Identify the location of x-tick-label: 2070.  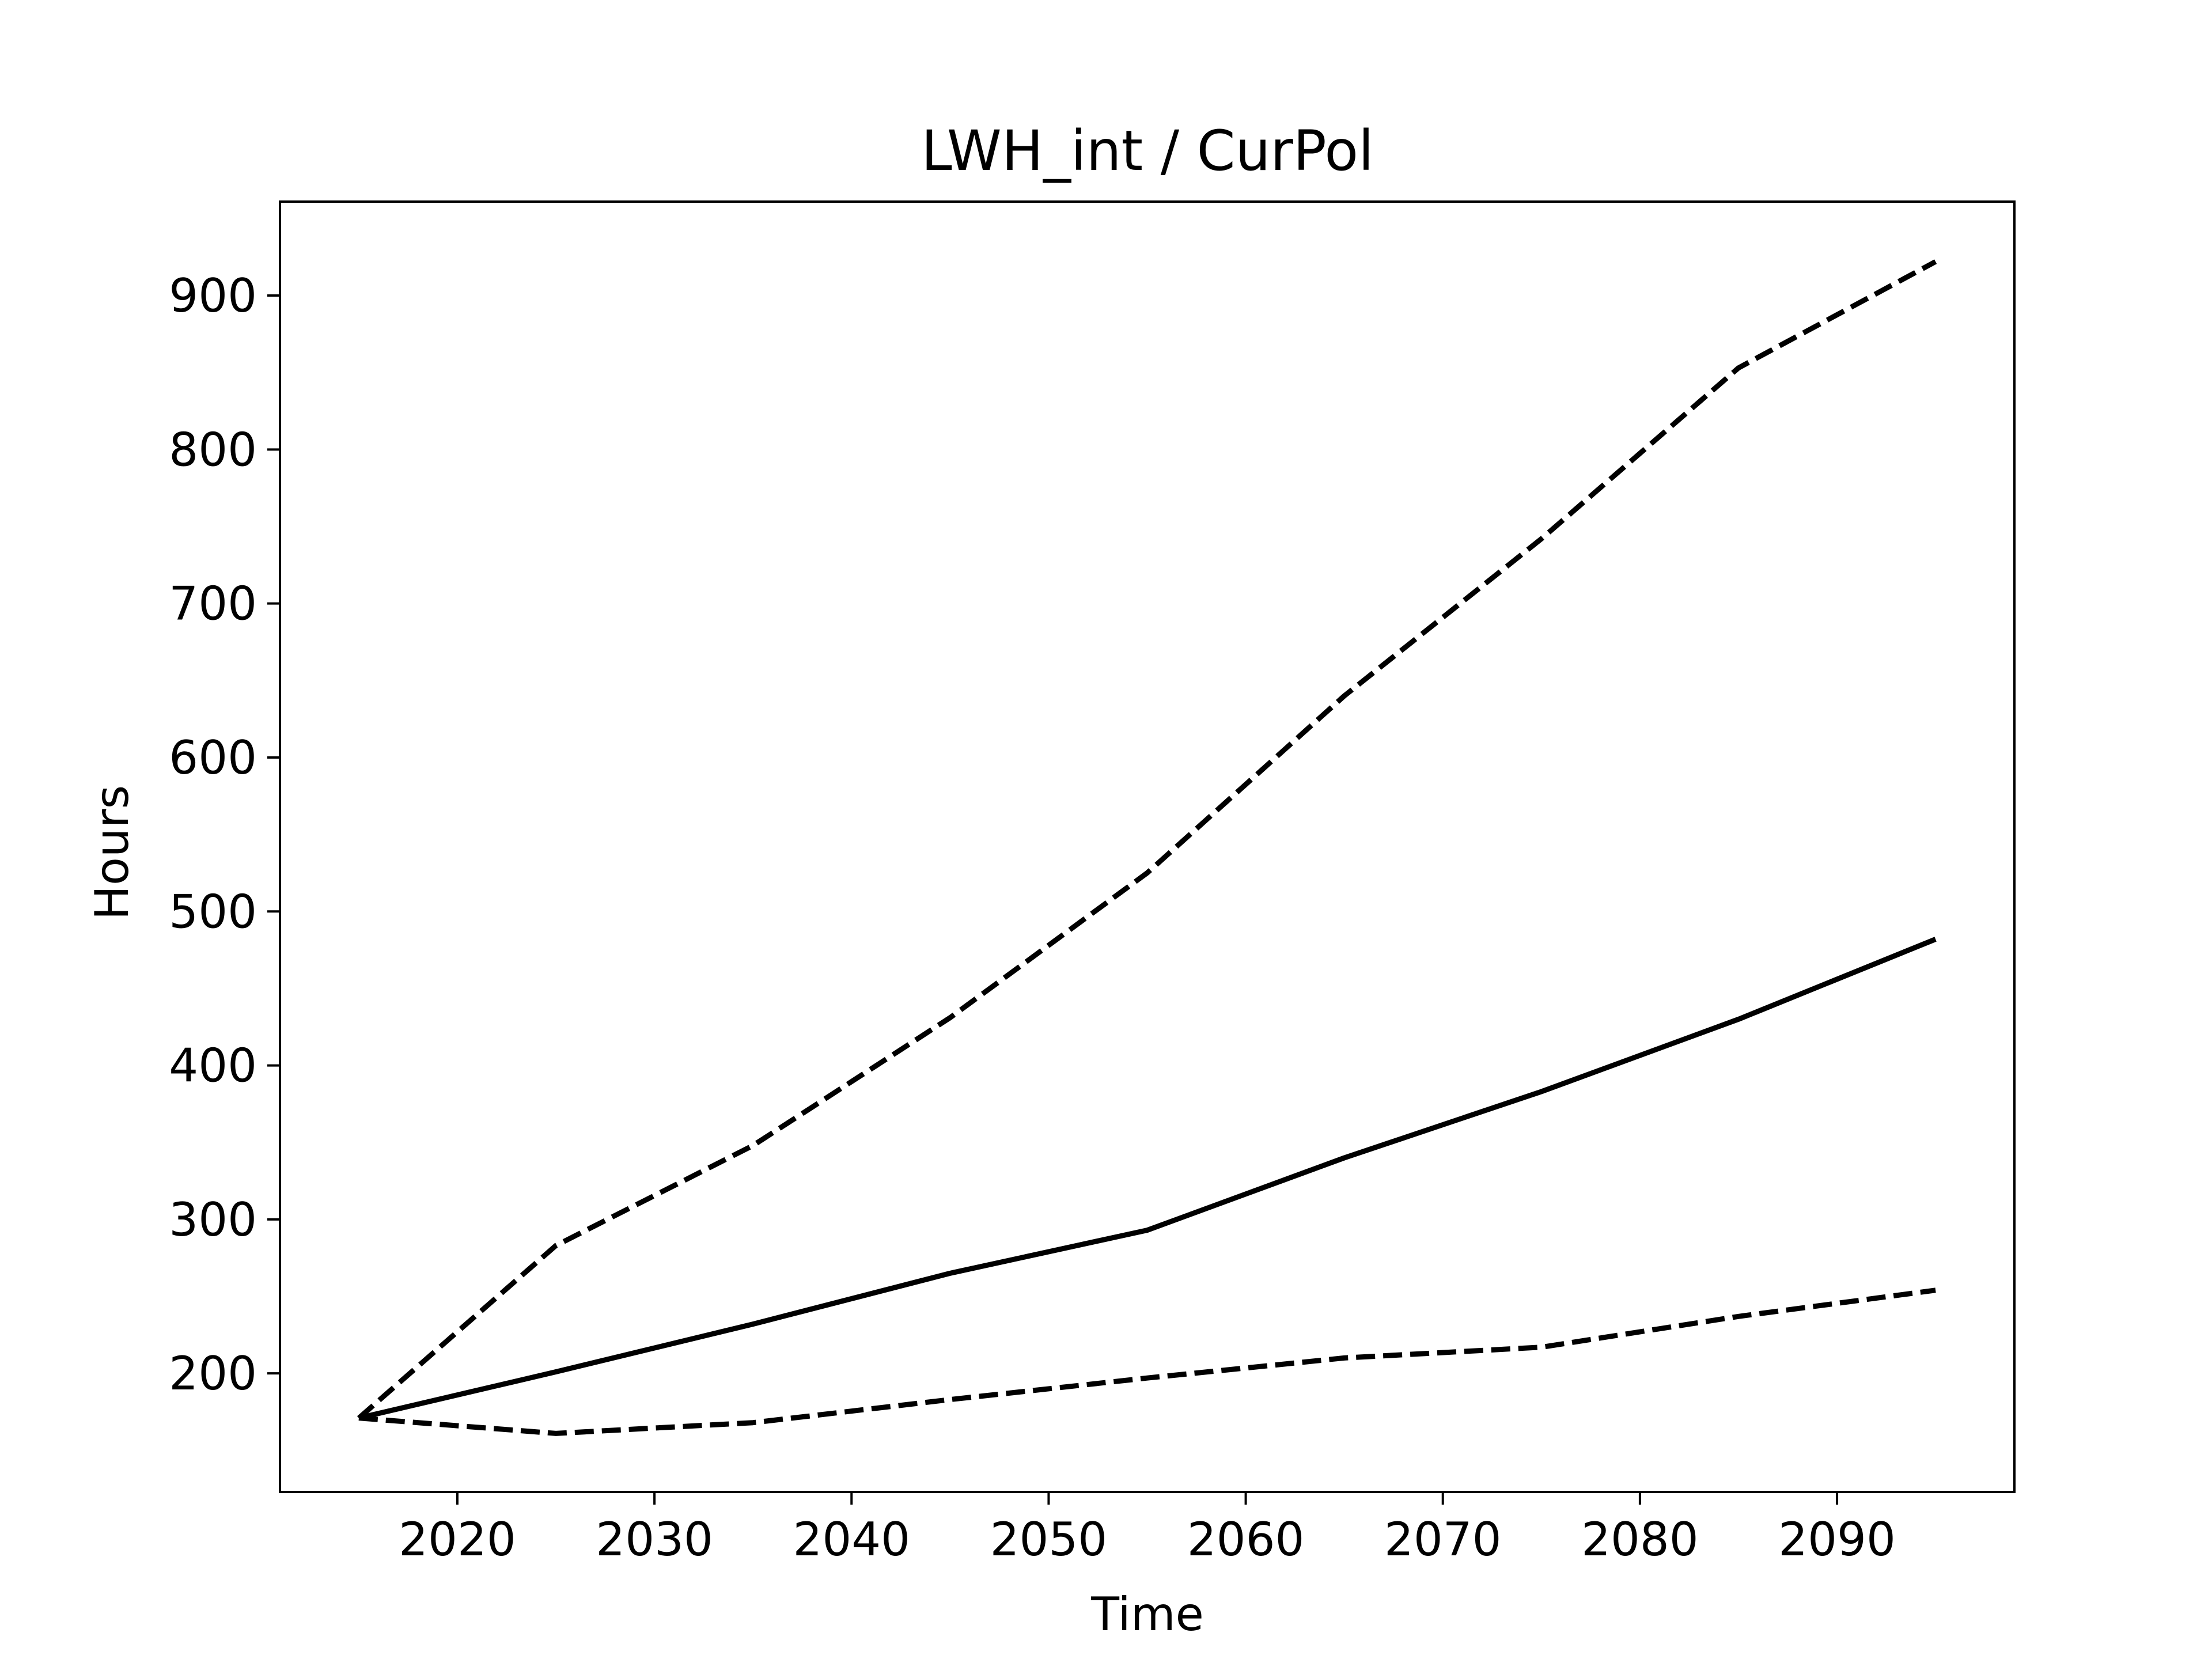
(1443, 1539).